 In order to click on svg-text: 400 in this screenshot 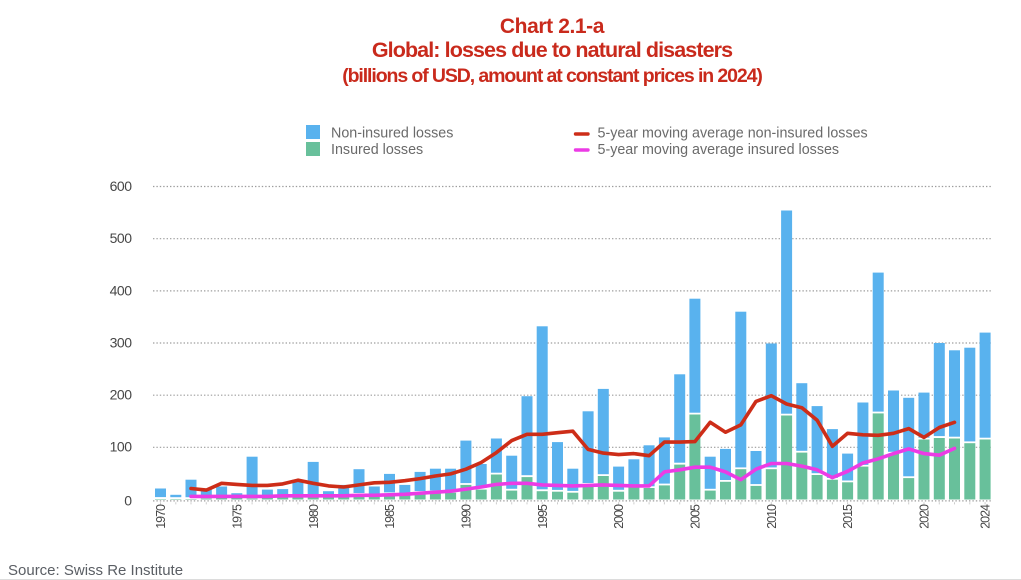, I will do `click(121, 290)`.